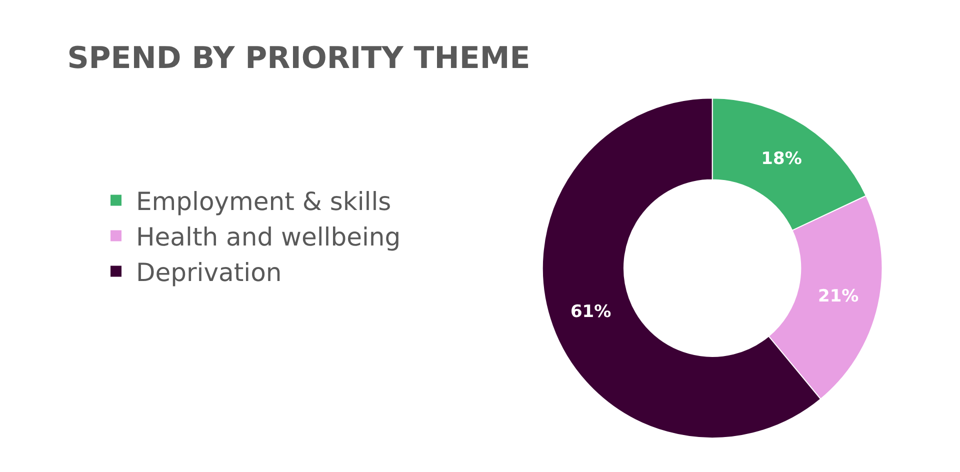  I want to click on chart-title: SPEND BY PRIORITY THEME, so click(298, 58).